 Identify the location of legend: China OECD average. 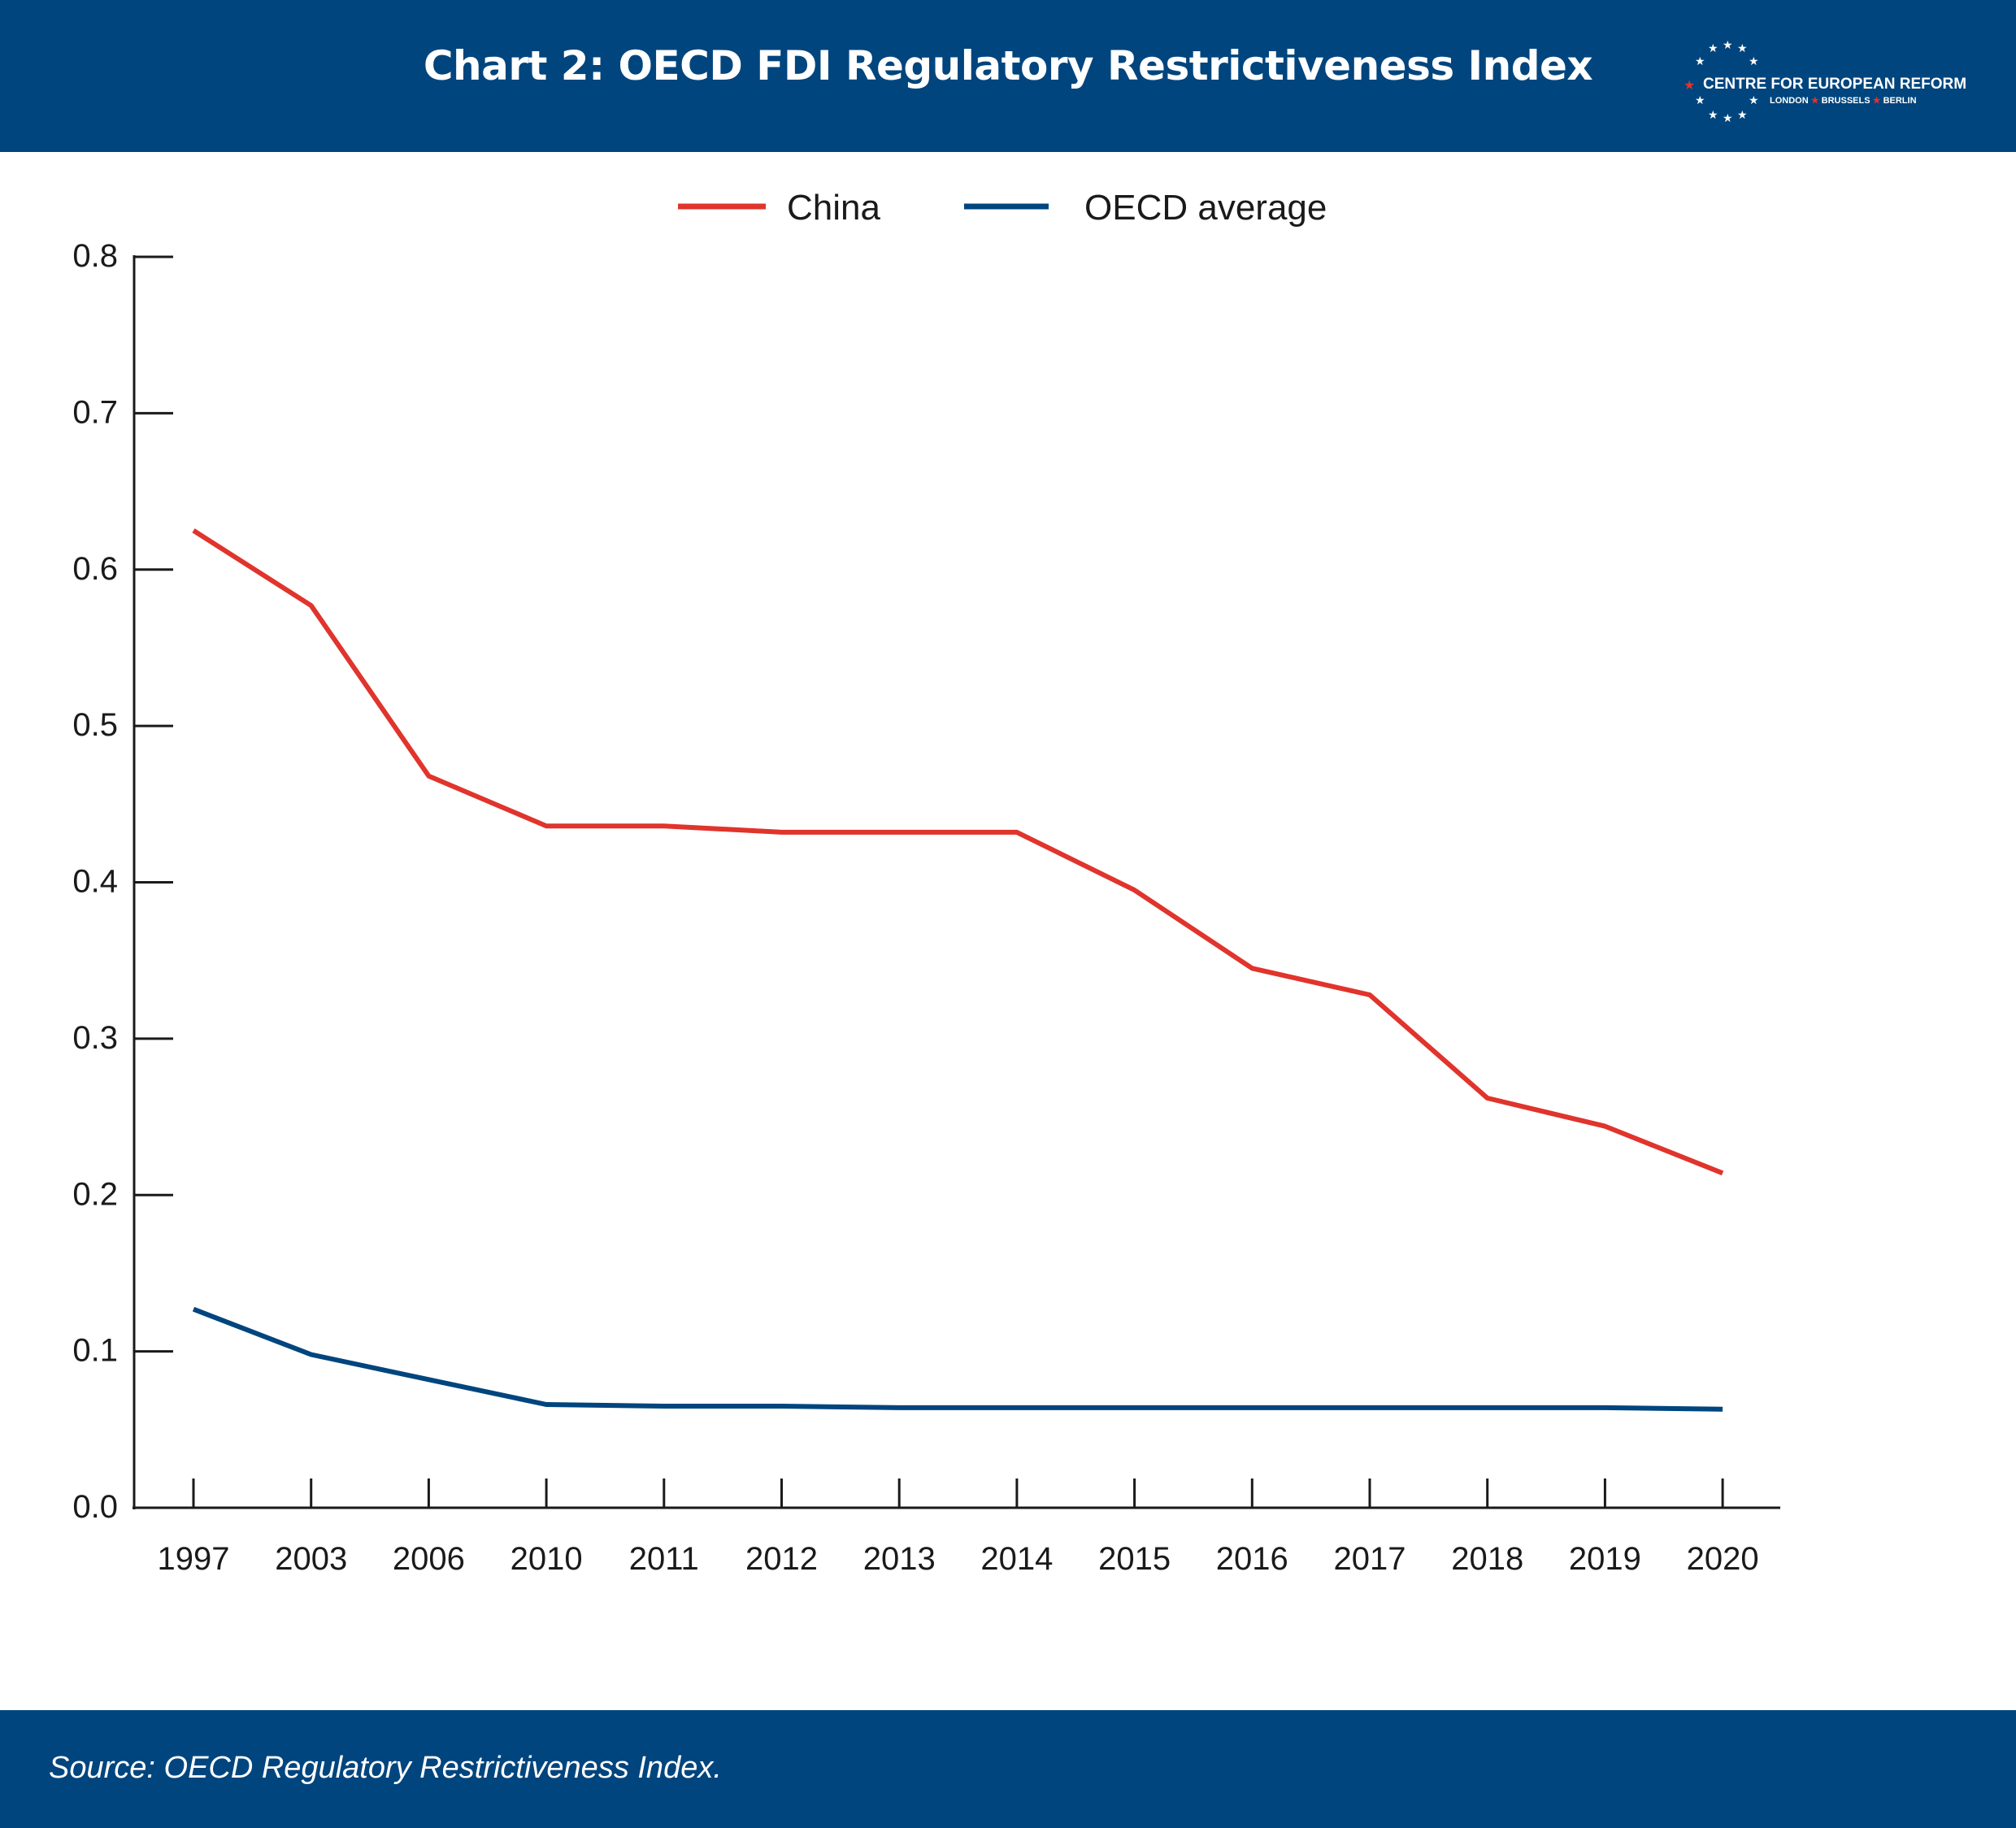
(1002, 208).